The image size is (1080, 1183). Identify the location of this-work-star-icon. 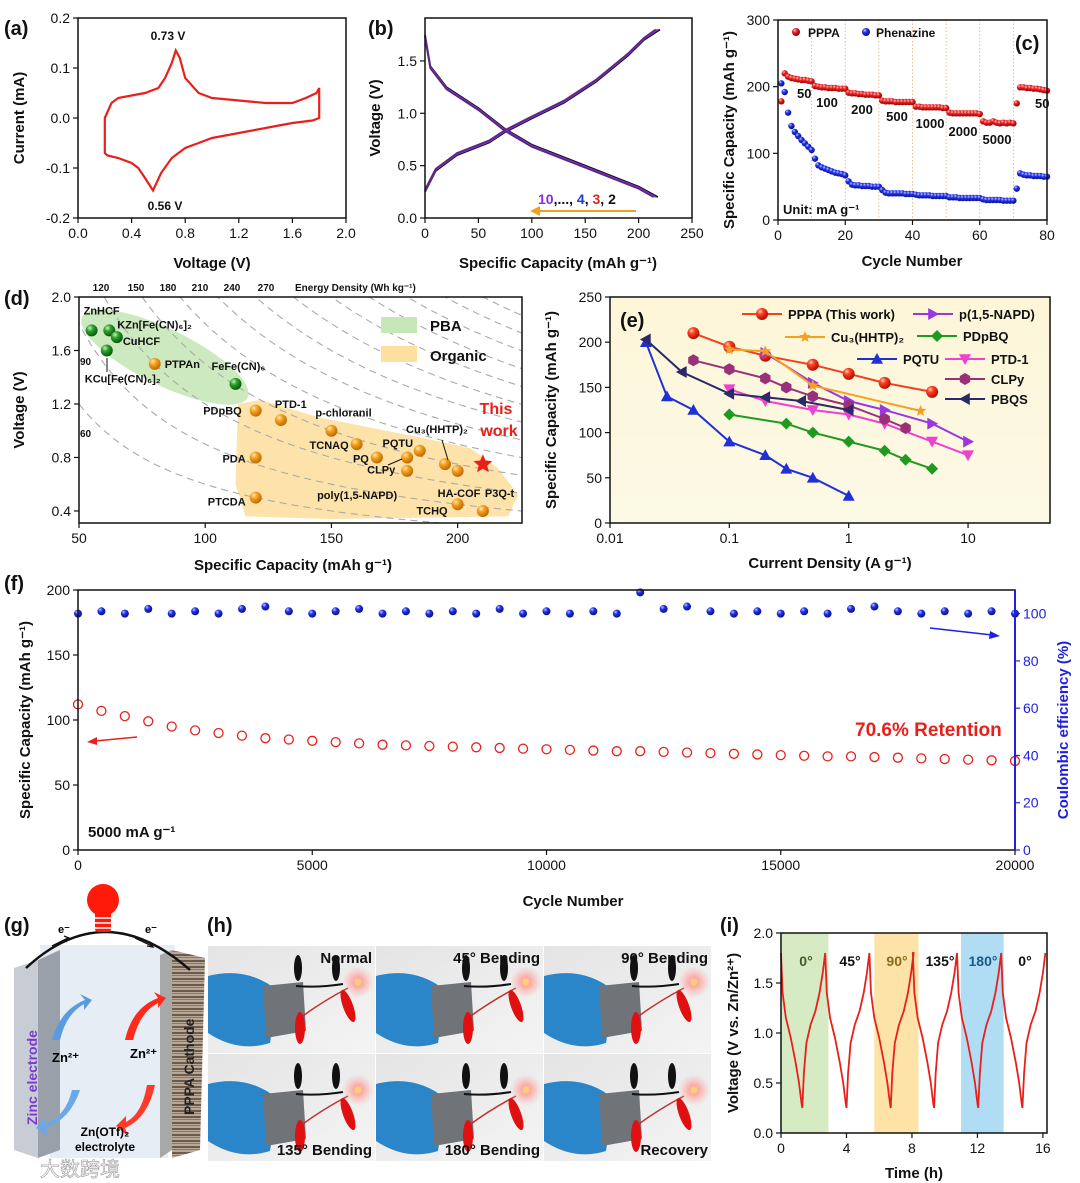
(483, 463).